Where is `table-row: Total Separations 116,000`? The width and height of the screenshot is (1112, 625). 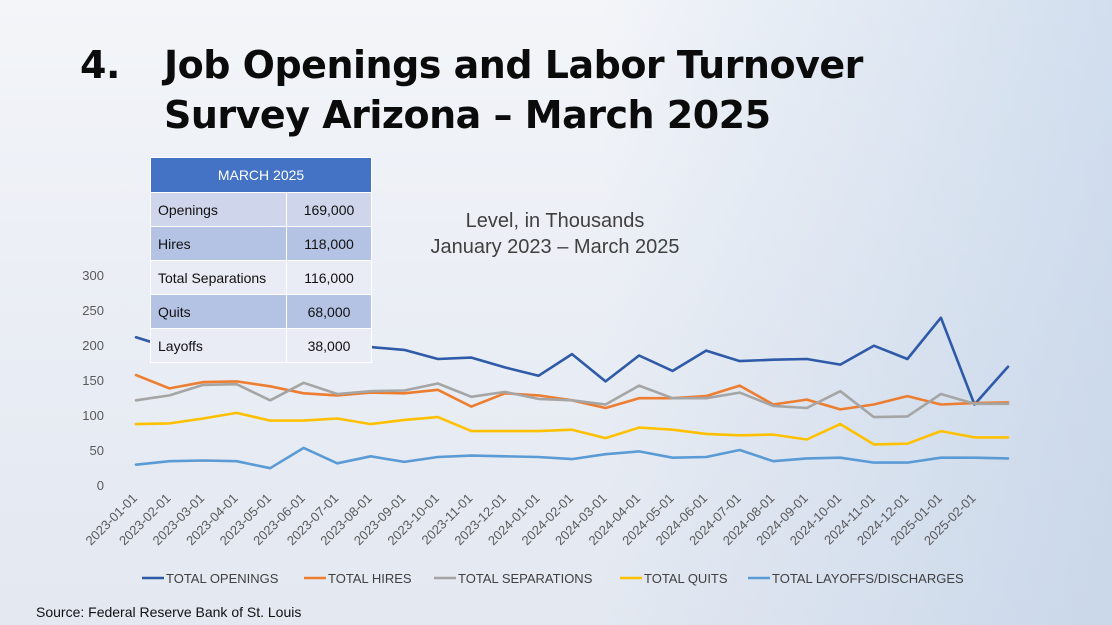 table-row: Total Separations 116,000 is located at coordinates (261, 277).